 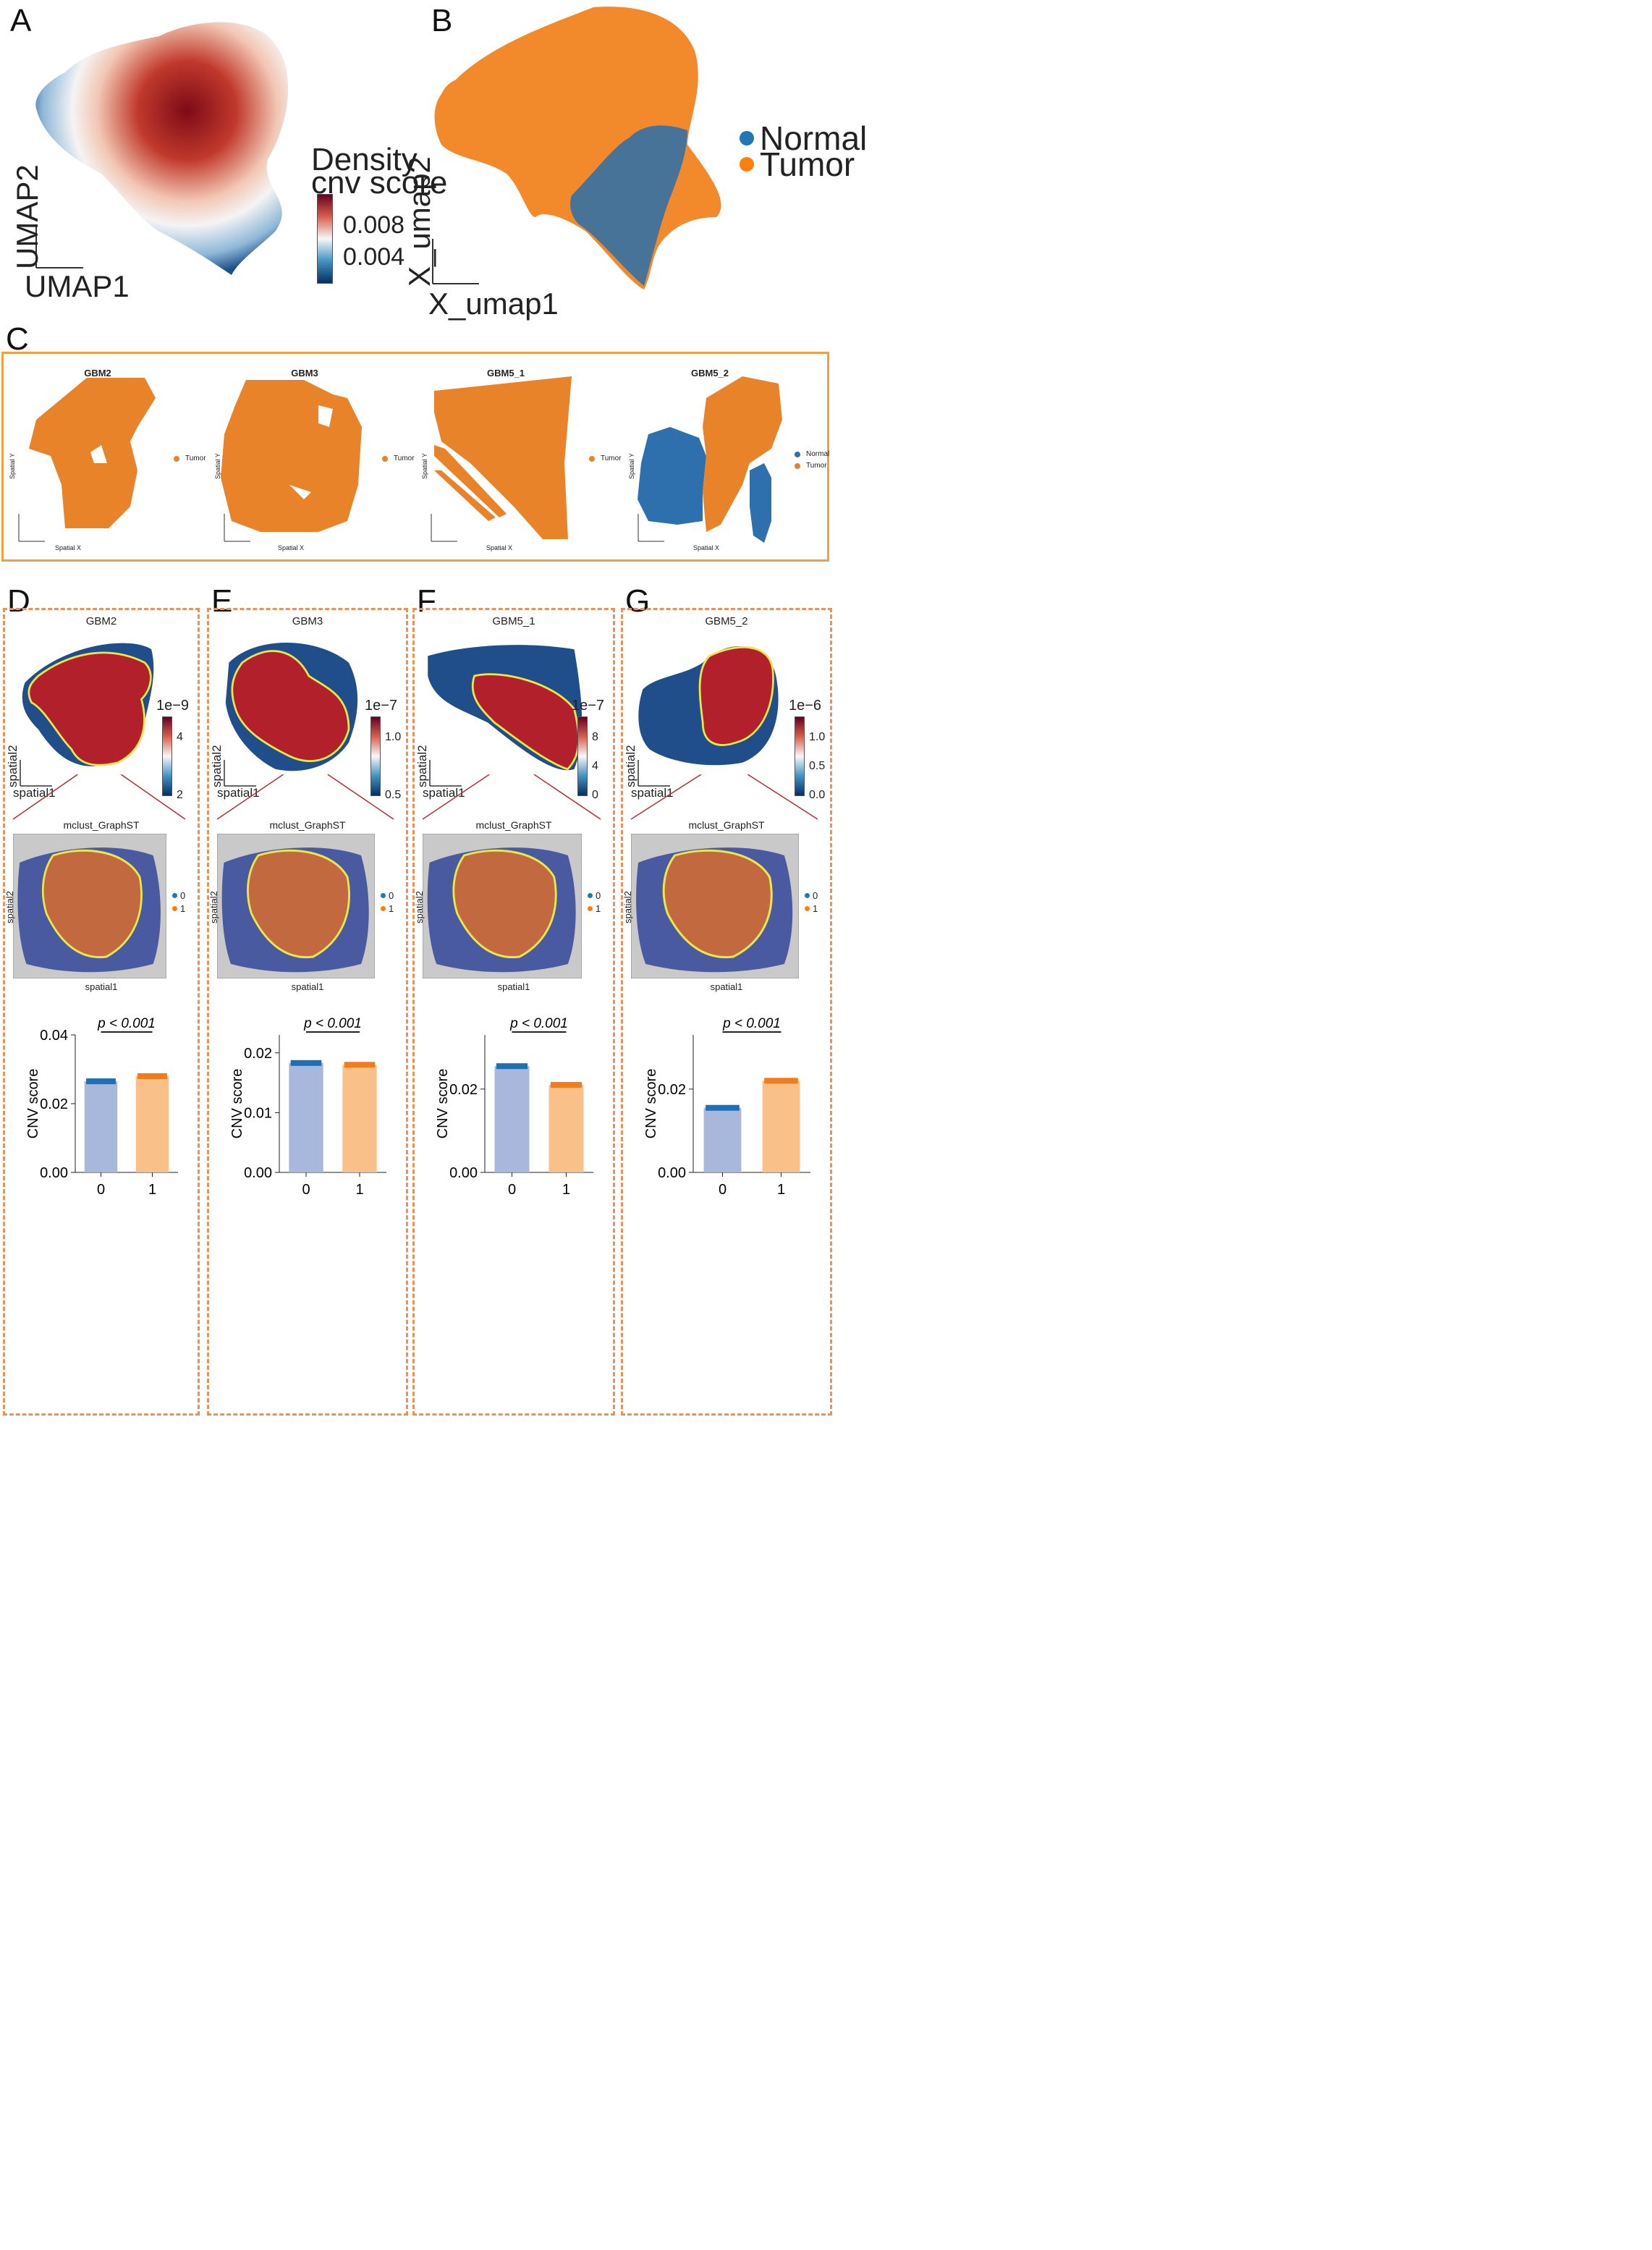 I want to click on panel-d-pvalue: p < 0.001, so click(x=126, y=1023).